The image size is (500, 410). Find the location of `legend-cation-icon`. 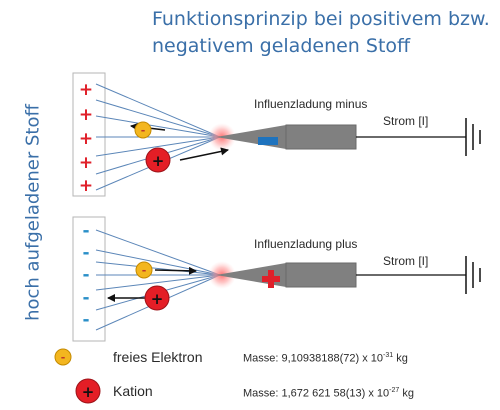

legend-cation-icon is located at coordinates (88, 391).